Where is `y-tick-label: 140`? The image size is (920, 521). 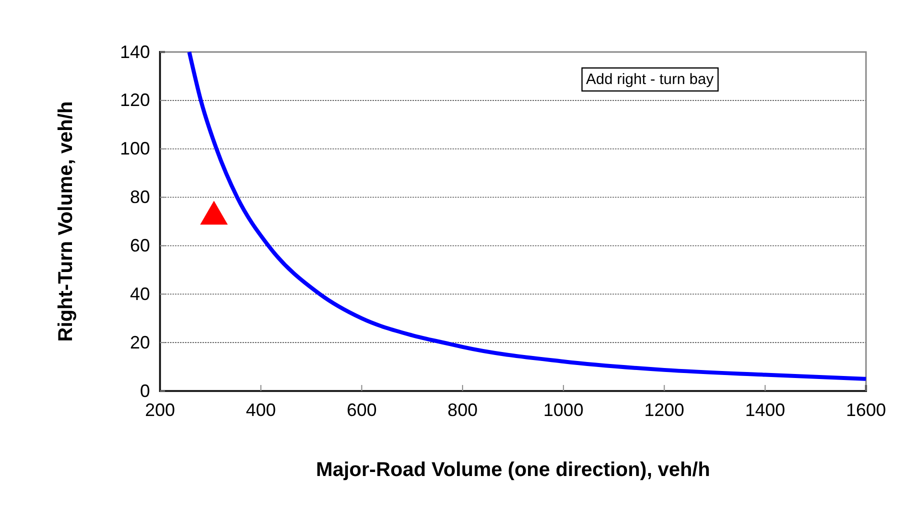 y-tick-label: 140 is located at coordinates (135, 52).